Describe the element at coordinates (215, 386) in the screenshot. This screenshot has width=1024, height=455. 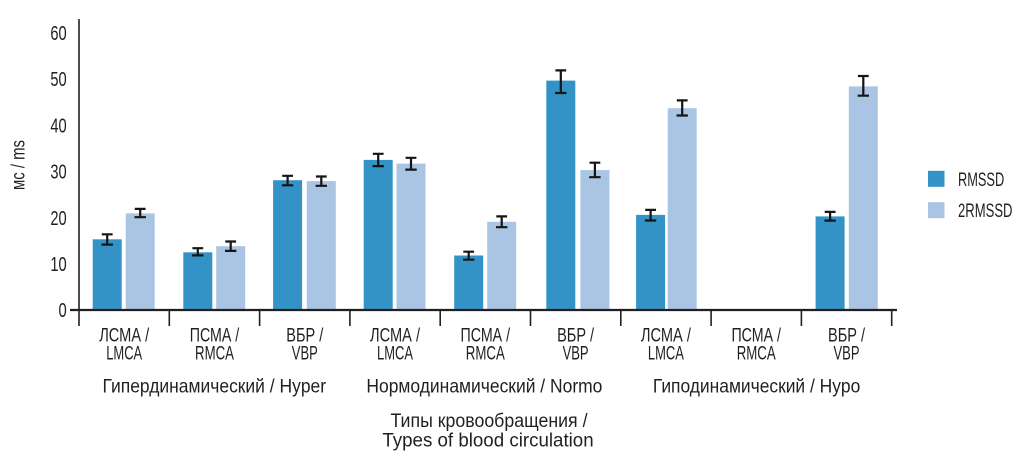
I see `svg-text: Гипердинамический / Hyper` at that location.